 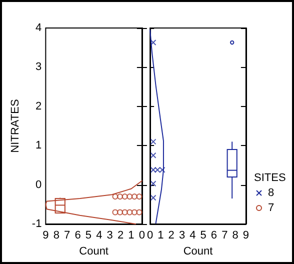 What do you see at coordinates (39, 67) in the screenshot?
I see `y-tick-label: 3` at bounding box center [39, 67].